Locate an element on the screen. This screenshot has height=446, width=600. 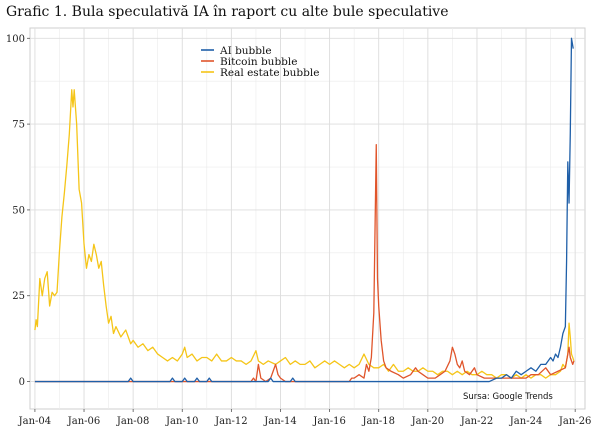
source-note: Sursa: Google Trends is located at coordinates (508, 397).